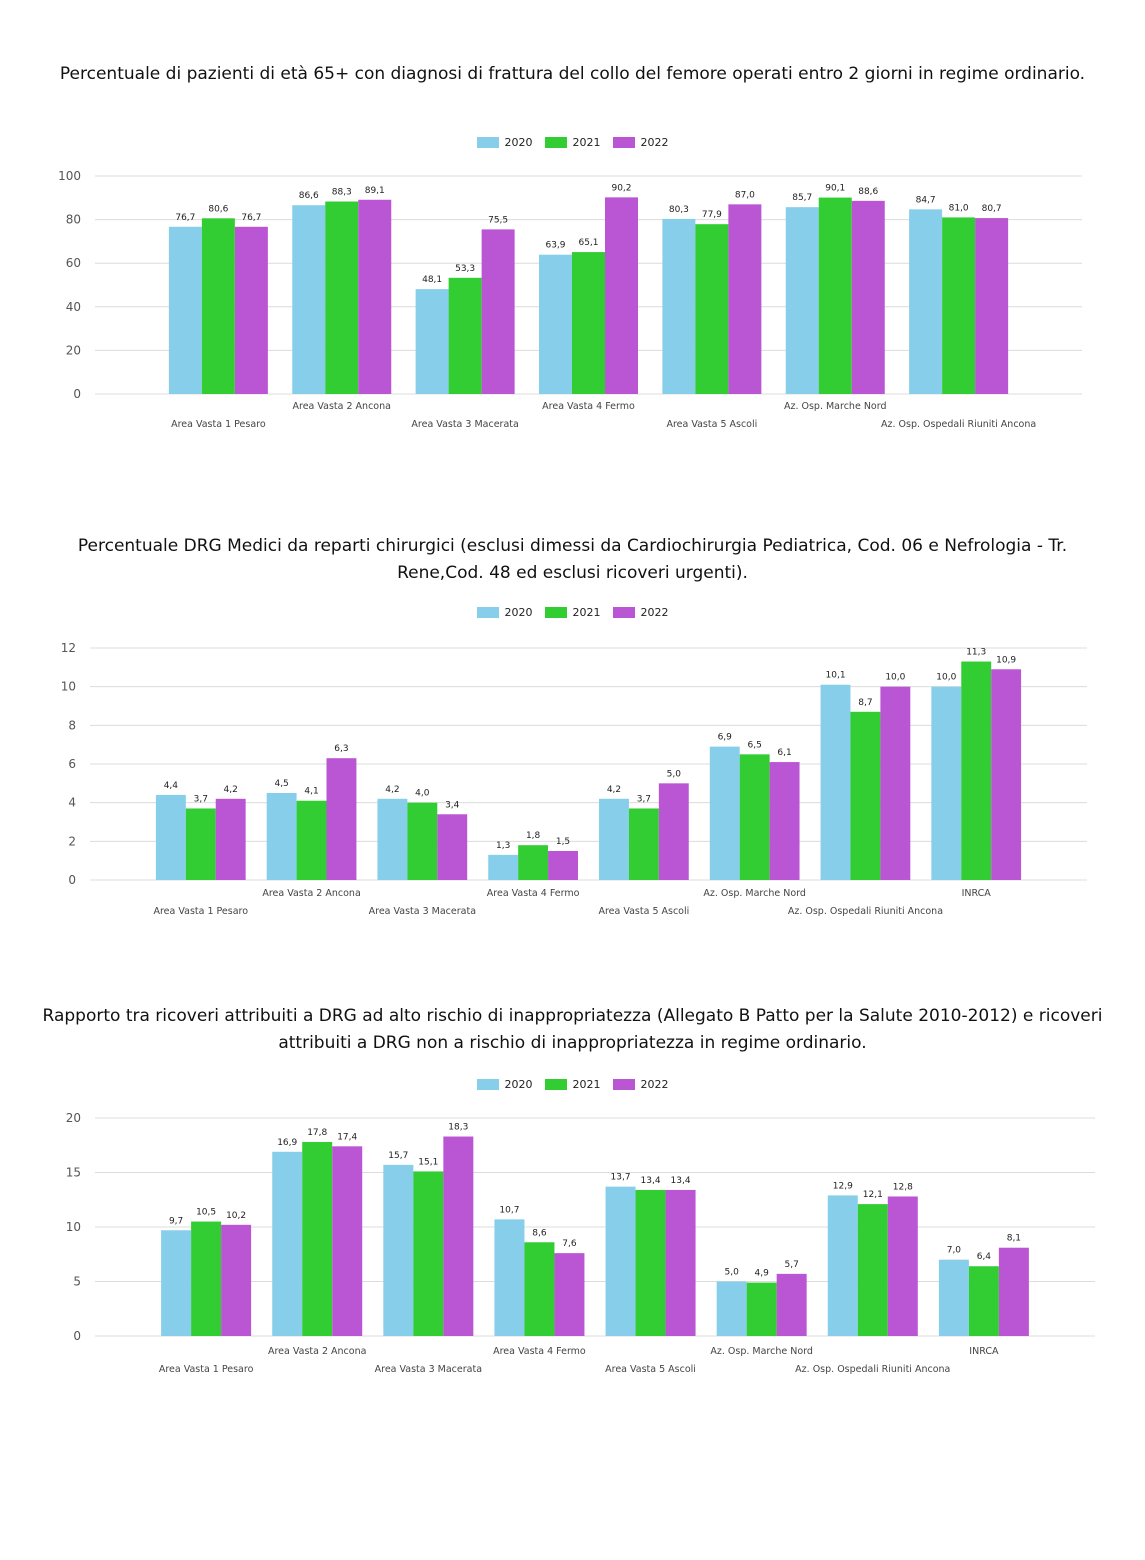 This screenshot has height=1560, width=1145. I want to click on data-label: 6,1, so click(784, 753).